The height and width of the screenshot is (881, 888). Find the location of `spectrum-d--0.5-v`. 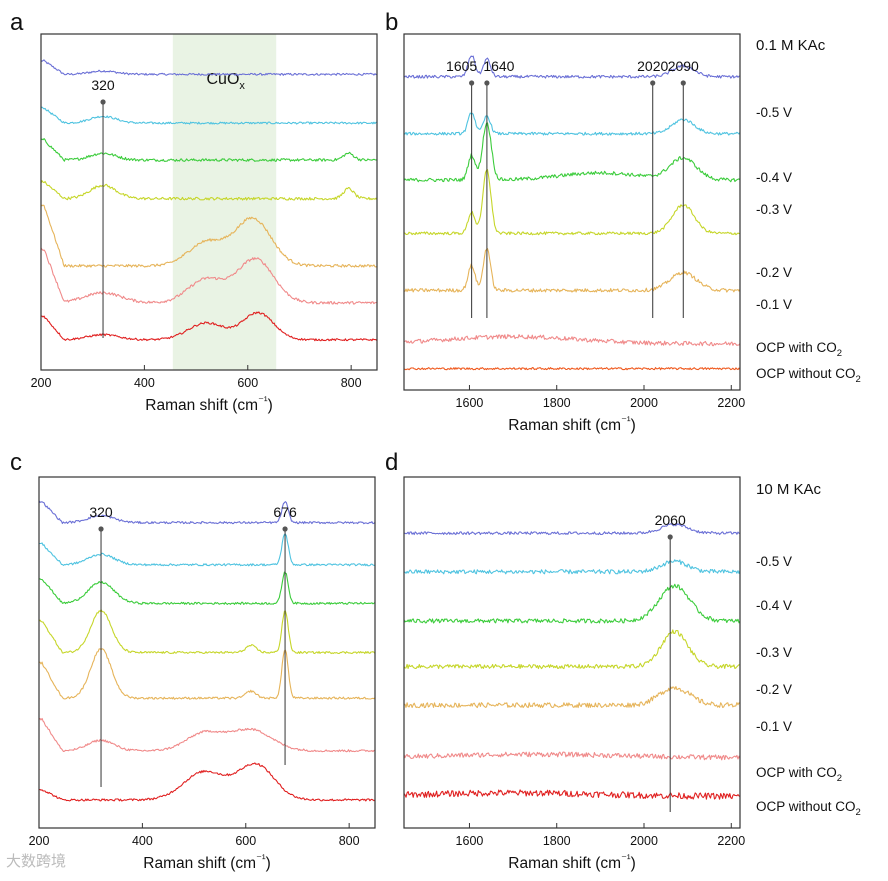

spectrum-d--0.5-v is located at coordinates (572, 529).